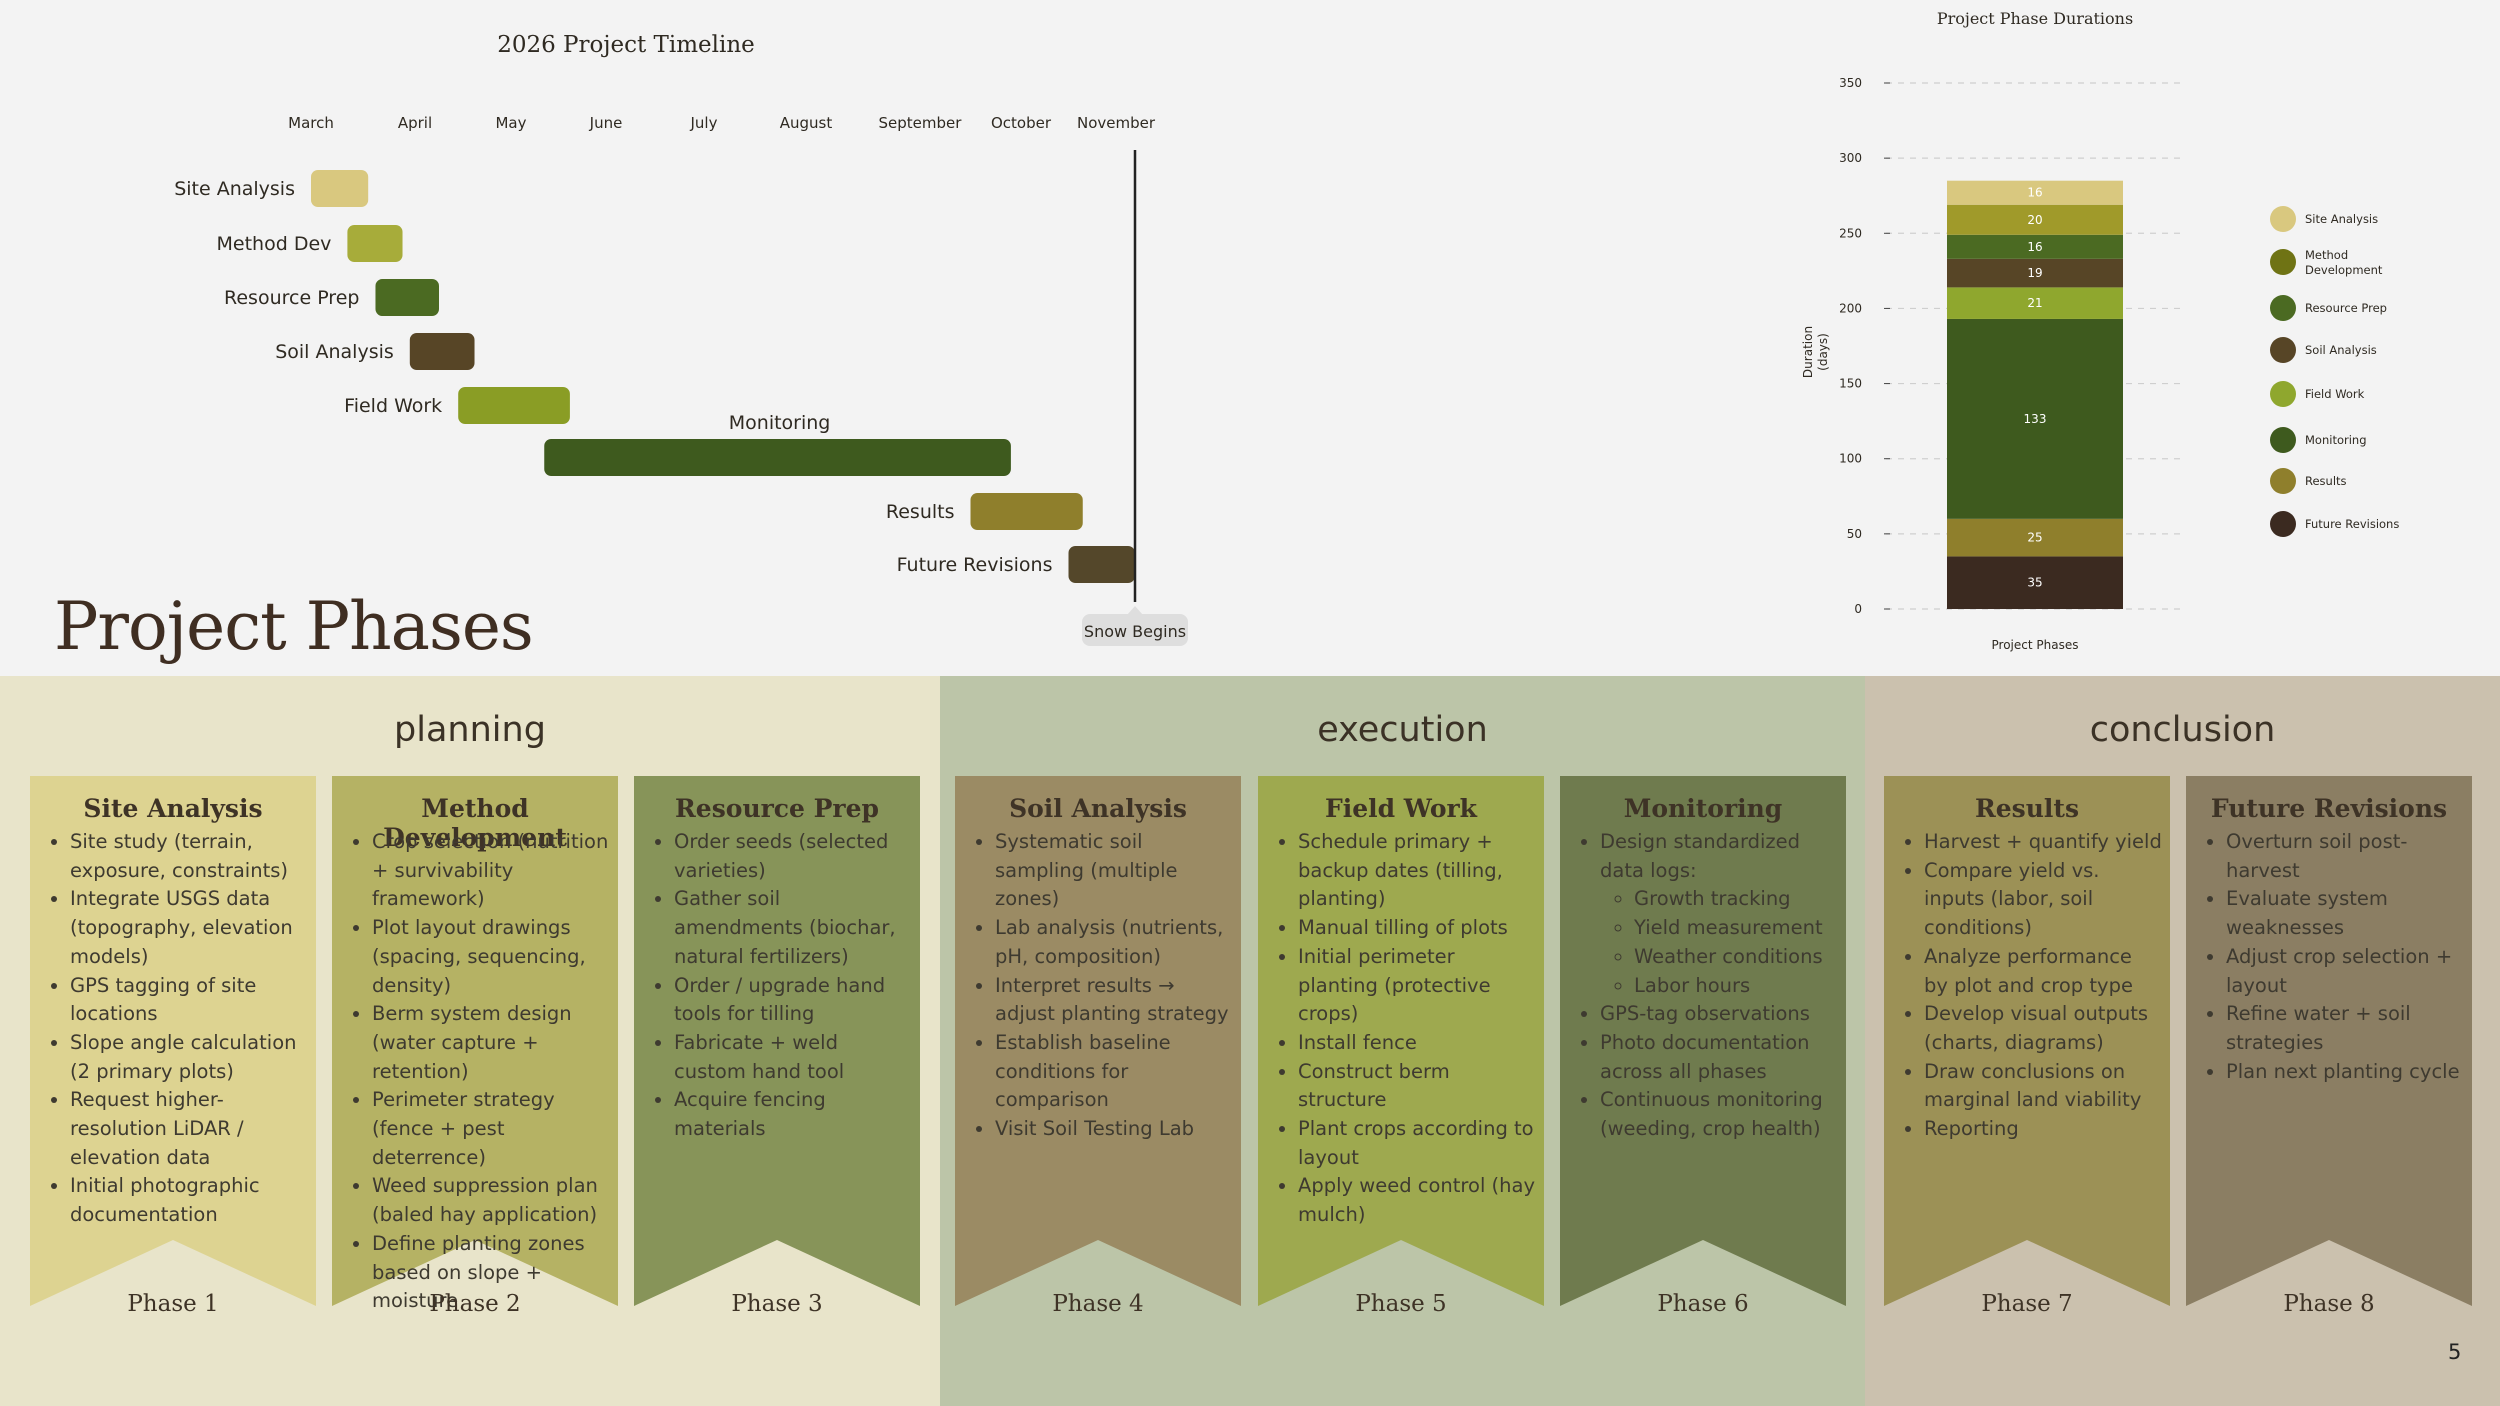 The image size is (2500, 1406). I want to click on marker-label: Snow Begins, so click(1135, 631).